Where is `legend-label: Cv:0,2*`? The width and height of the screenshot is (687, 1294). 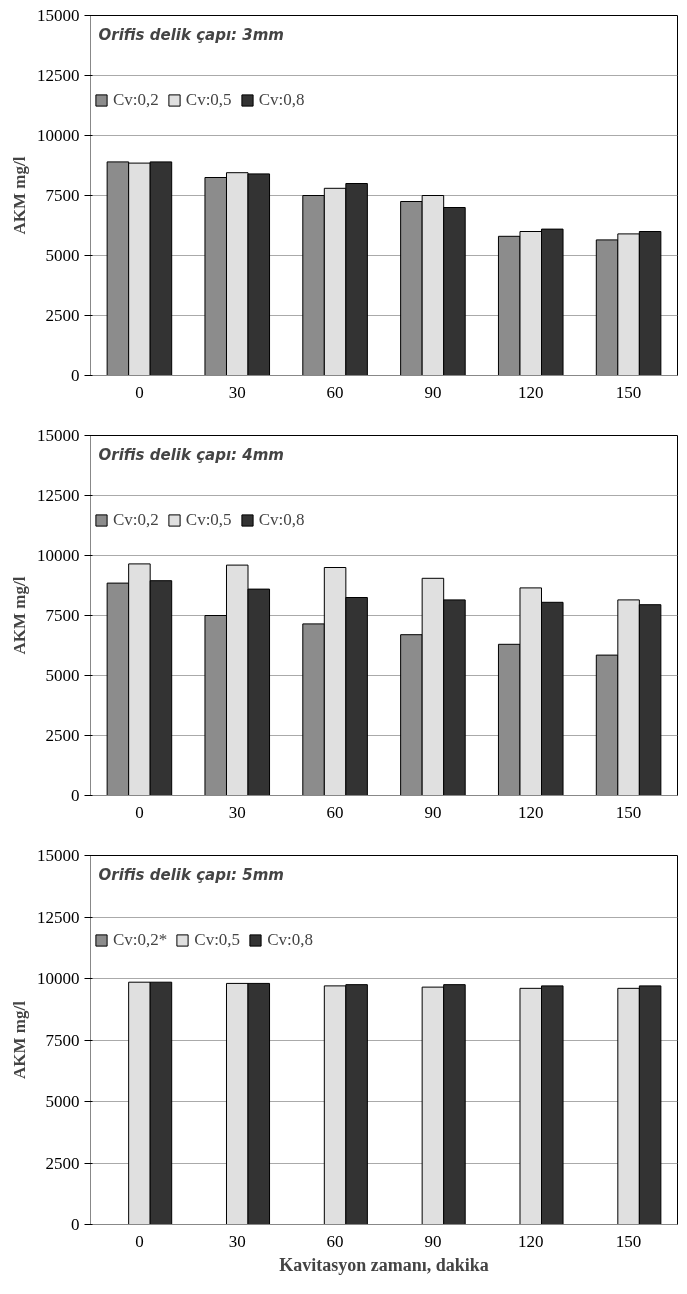
legend-label: Cv:0,2* is located at coordinates (140, 940).